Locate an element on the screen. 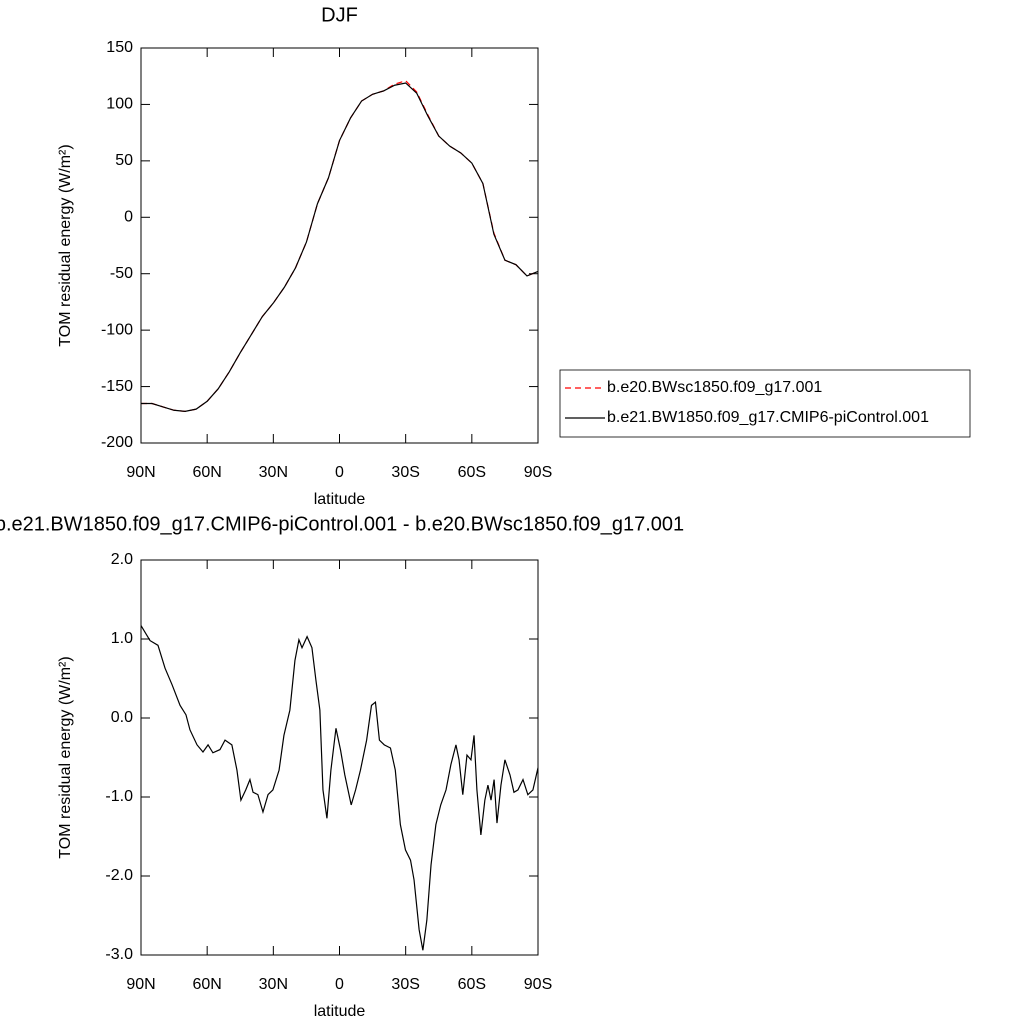  legend-label: b.e20.BWsc1850.f09_g17.001 is located at coordinates (714, 387).